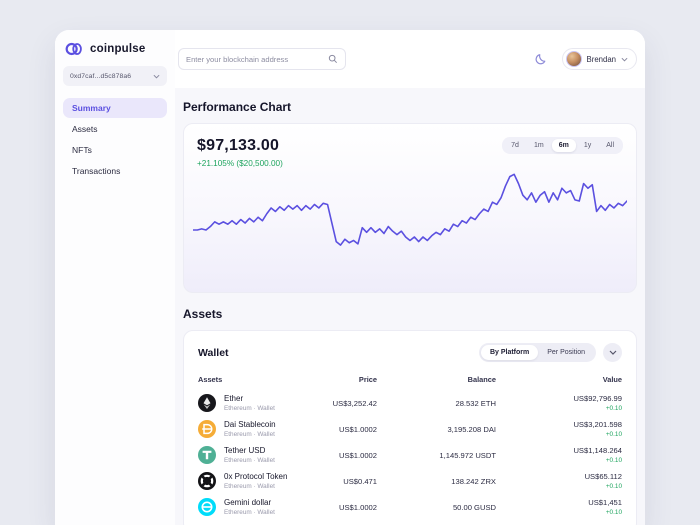  Describe the element at coordinates (210, 379) in the screenshot. I see `column-assets: Assets` at that location.